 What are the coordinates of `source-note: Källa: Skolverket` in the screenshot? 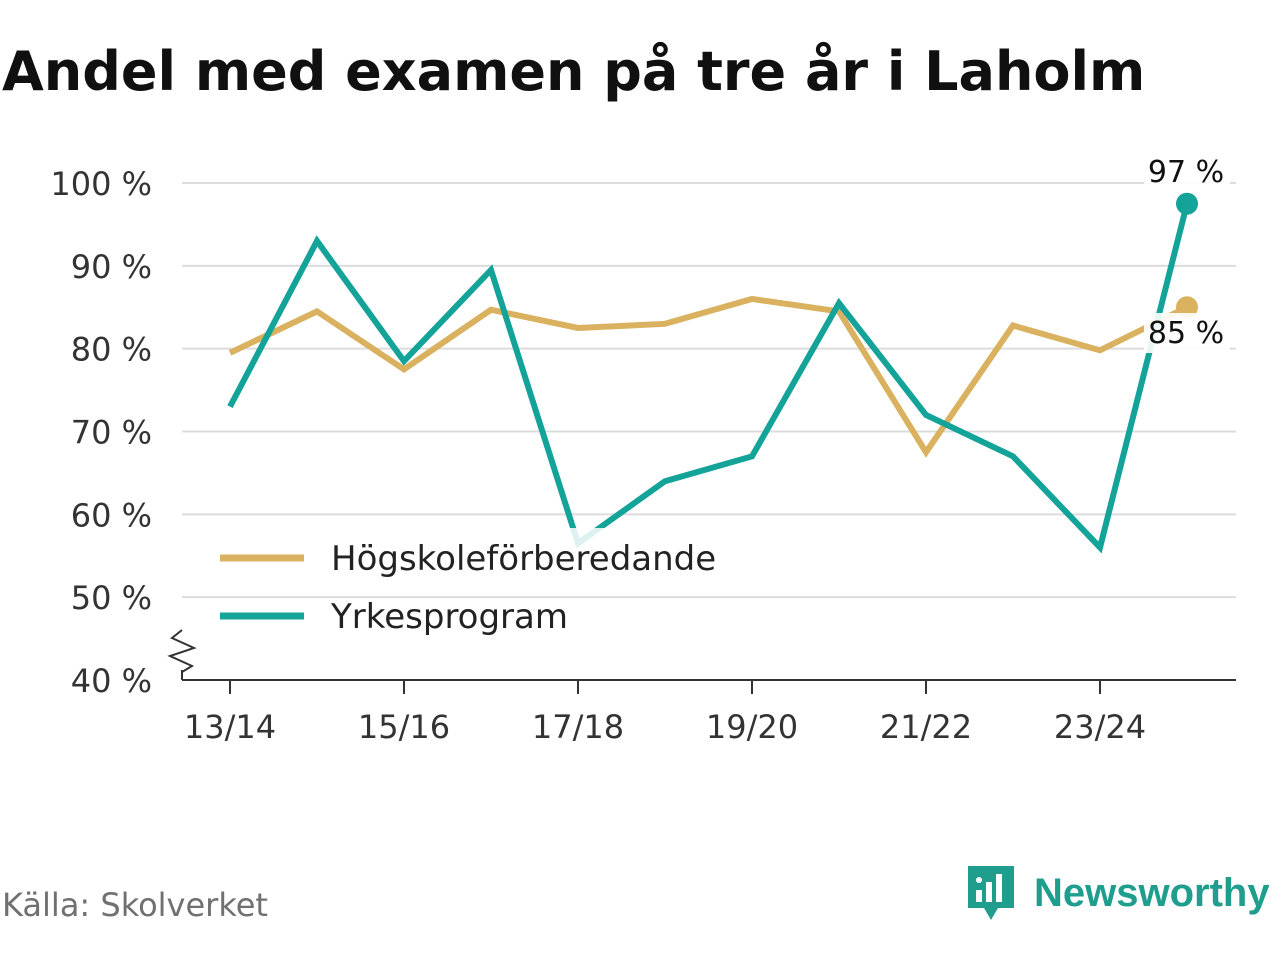 It's located at (135, 905).